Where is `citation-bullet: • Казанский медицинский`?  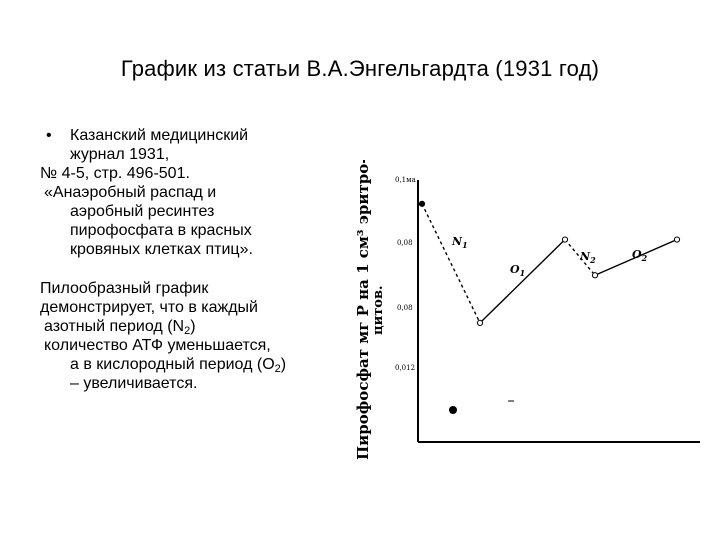
citation-bullet: • Казанский медицинский is located at coordinates (200, 135).